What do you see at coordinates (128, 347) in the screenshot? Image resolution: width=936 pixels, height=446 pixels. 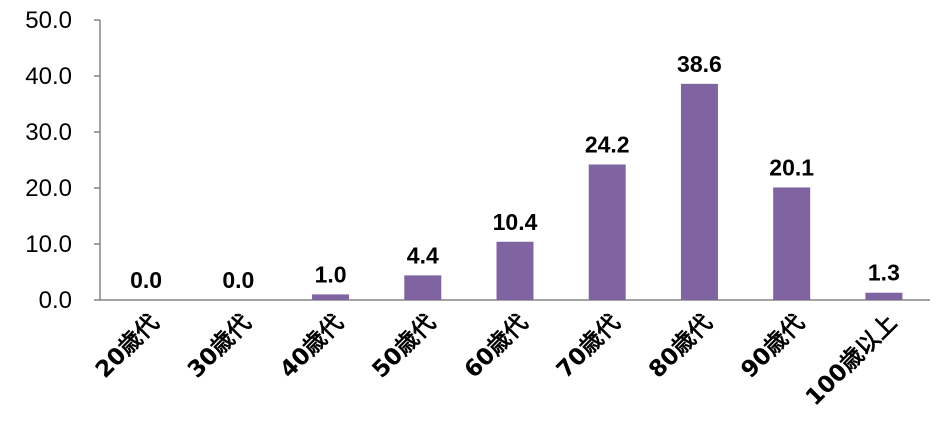 I see `category-label: 20歳代` at bounding box center [128, 347].